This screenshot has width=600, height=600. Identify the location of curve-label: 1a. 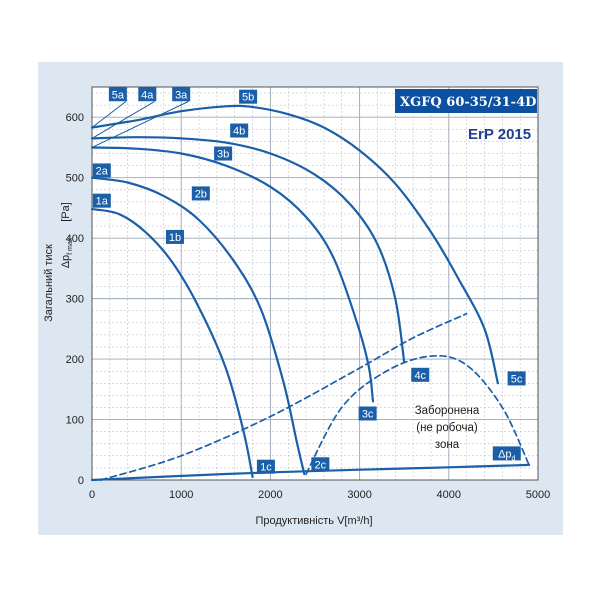
(102, 202).